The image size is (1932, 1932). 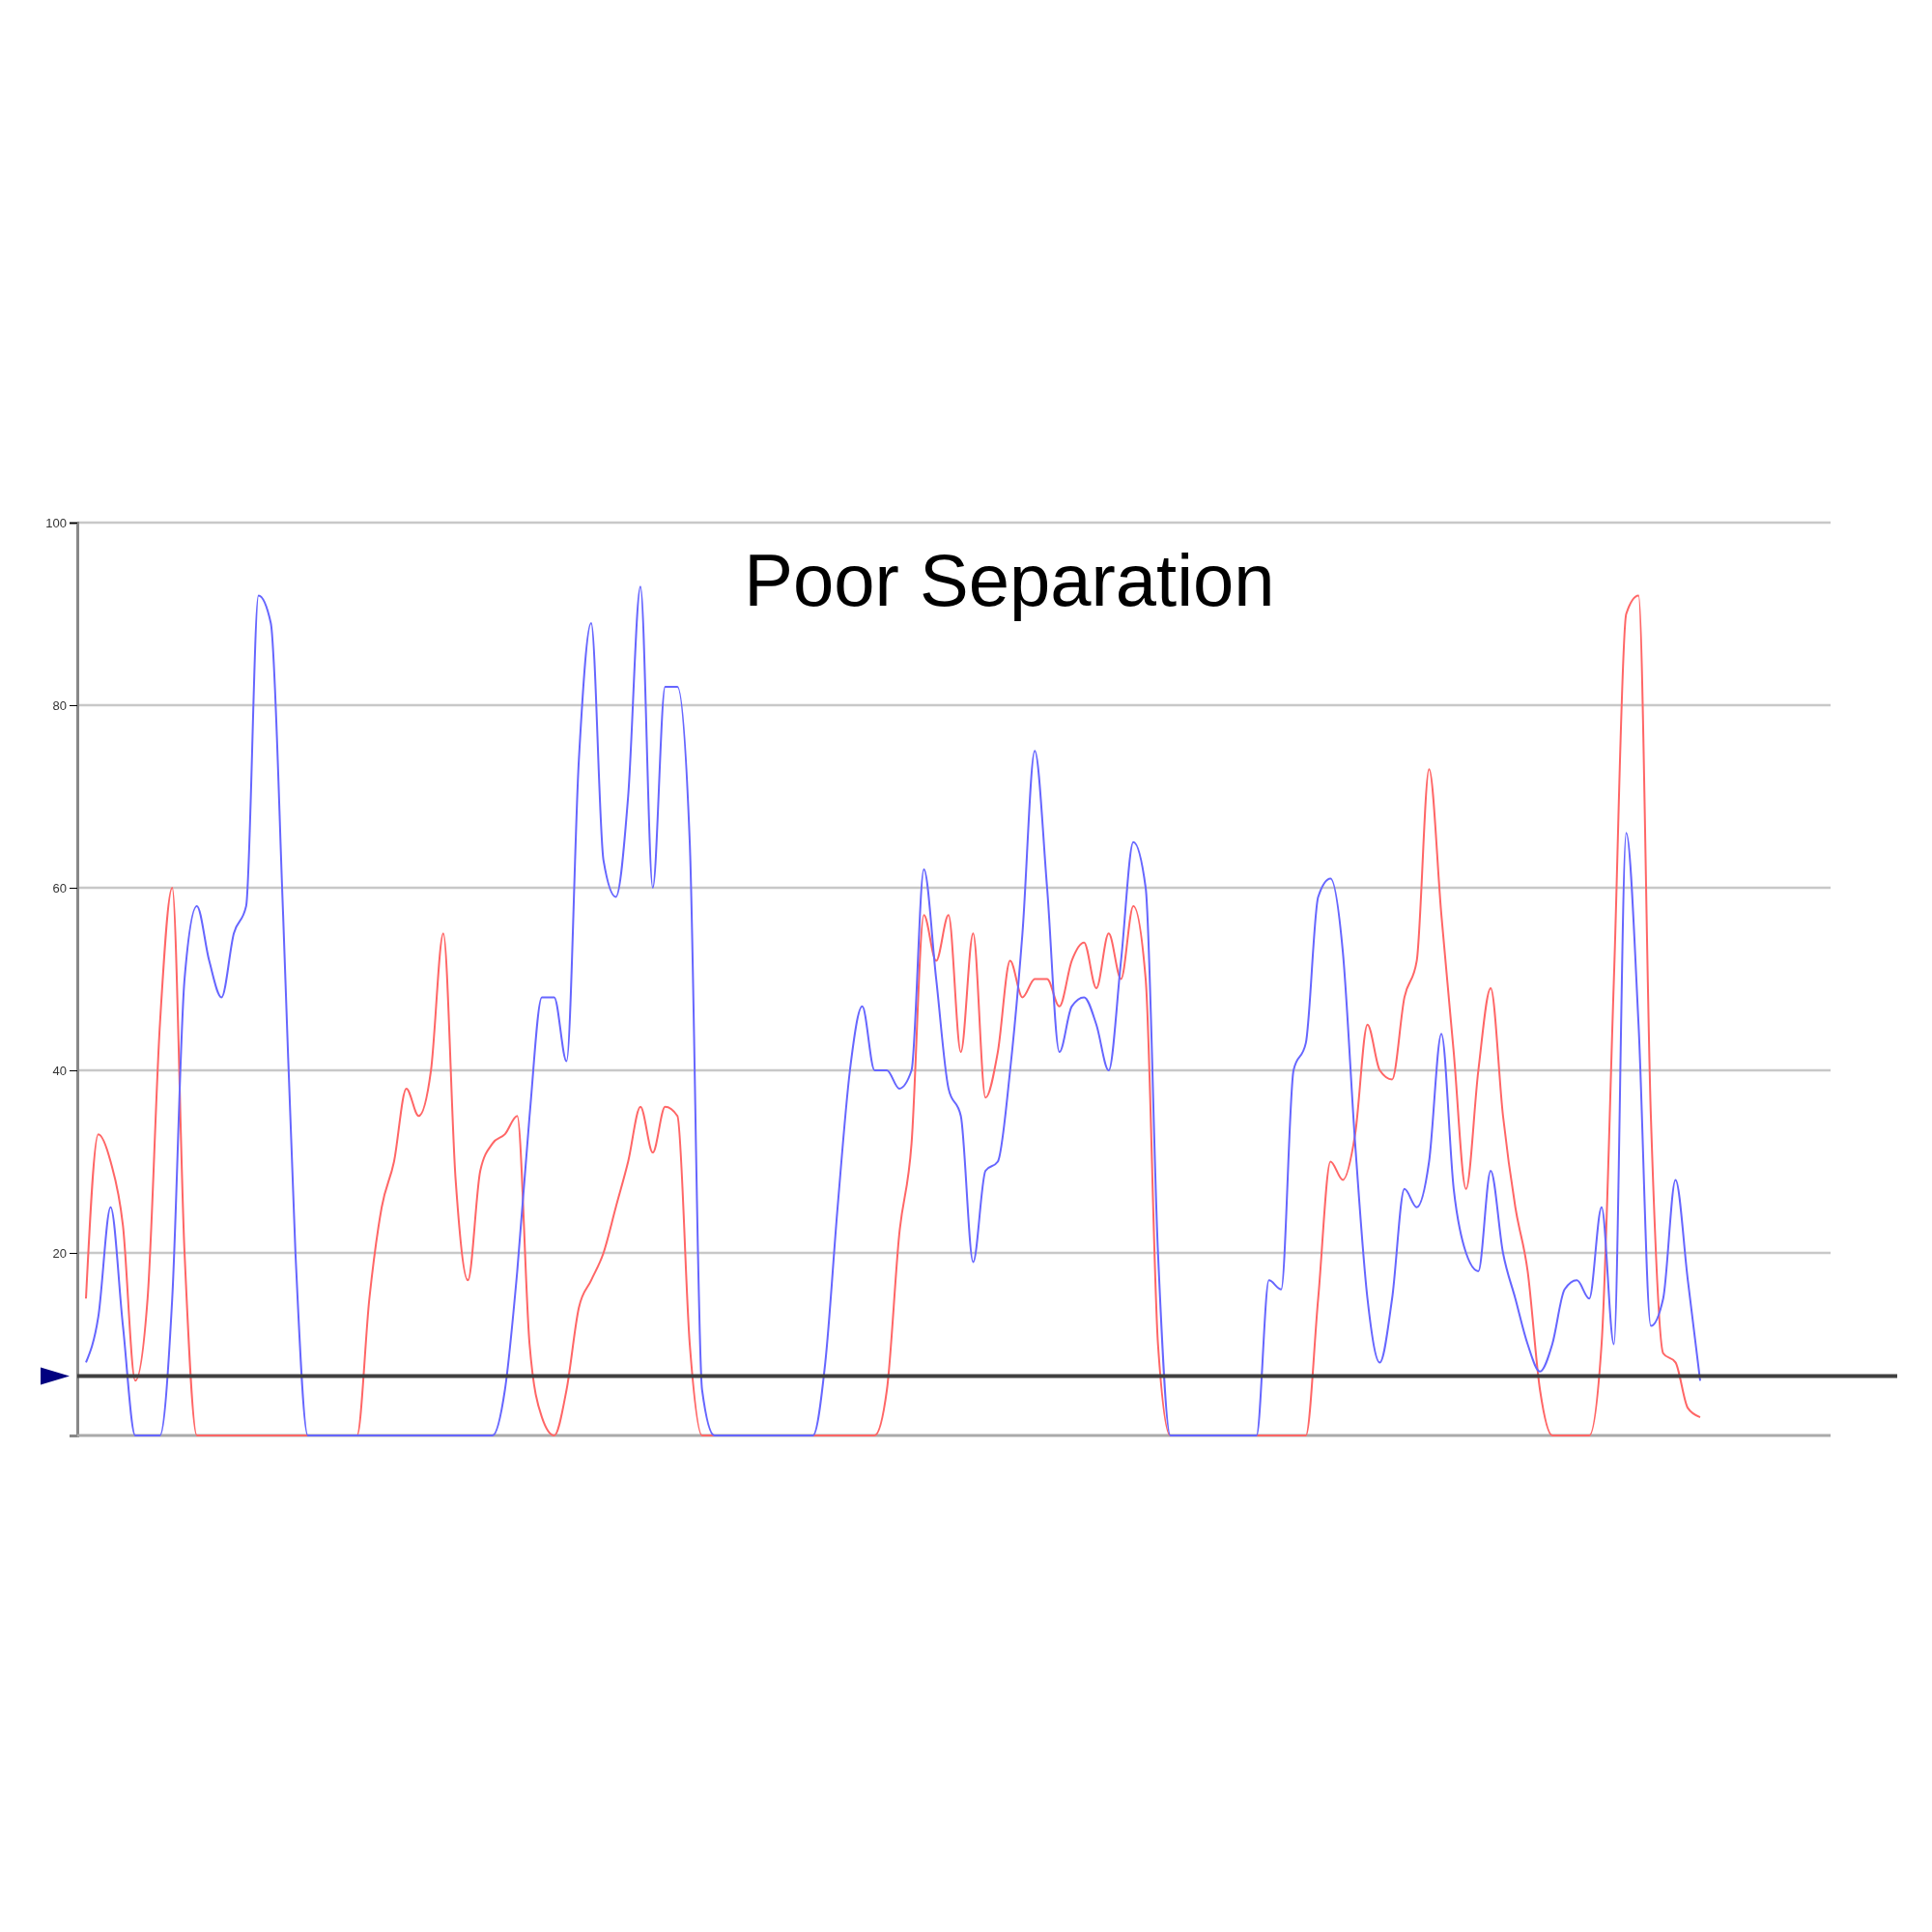 I want to click on y-tick-label: 100, so click(x=56, y=522).